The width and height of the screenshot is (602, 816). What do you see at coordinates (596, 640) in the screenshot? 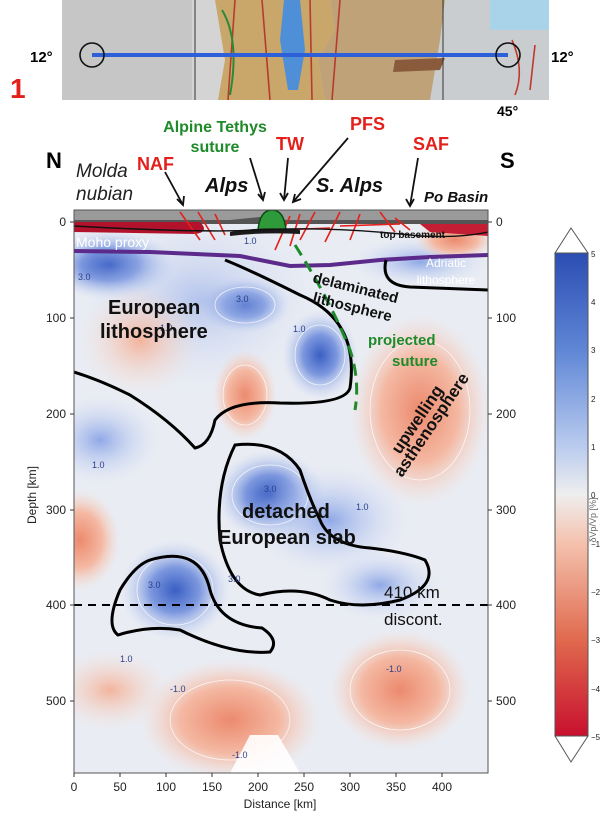
I see `colorbar-tick: −3` at bounding box center [596, 640].